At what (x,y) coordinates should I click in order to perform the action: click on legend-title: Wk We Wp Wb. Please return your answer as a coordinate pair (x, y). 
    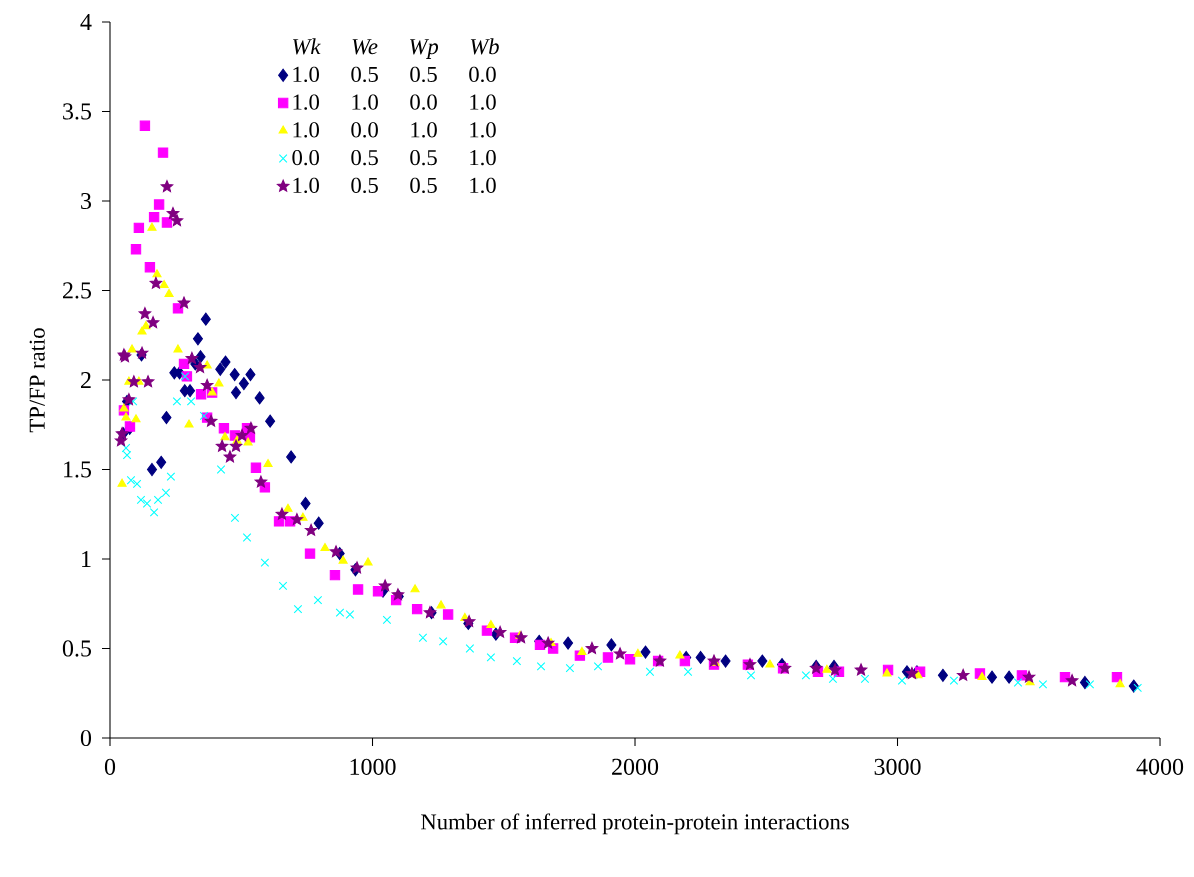
    Looking at the image, I should click on (396, 48).